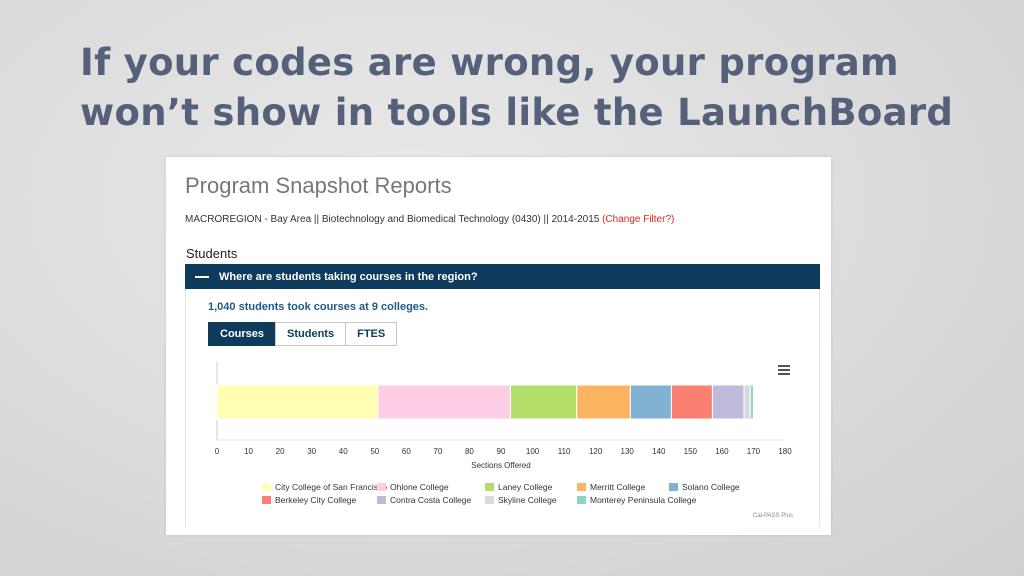 This screenshot has width=1024, height=576. What do you see at coordinates (311, 451) in the screenshot?
I see `x-tick-label: 30` at bounding box center [311, 451].